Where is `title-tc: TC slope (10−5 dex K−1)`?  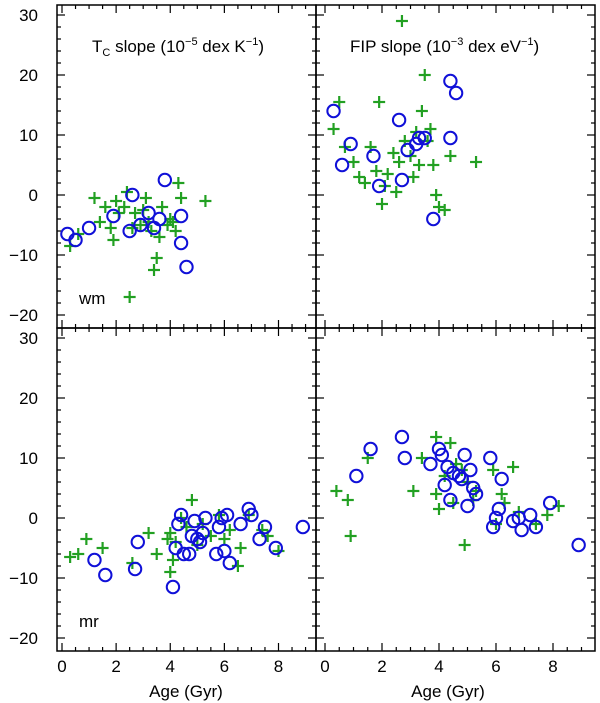
title-tc: TC slope (10−5 dex K−1) is located at coordinates (178, 47).